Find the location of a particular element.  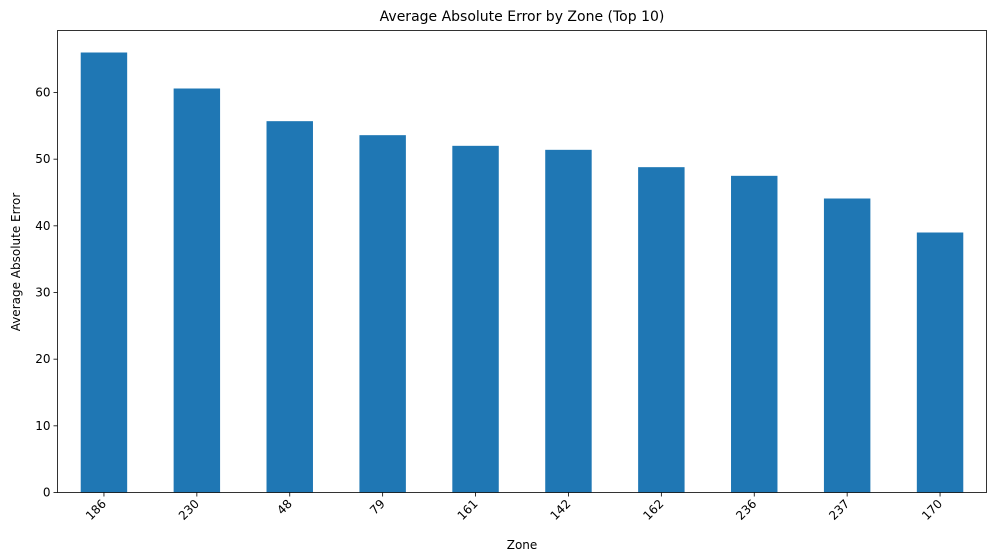

y-tick-label: 20 is located at coordinates (42, 359).